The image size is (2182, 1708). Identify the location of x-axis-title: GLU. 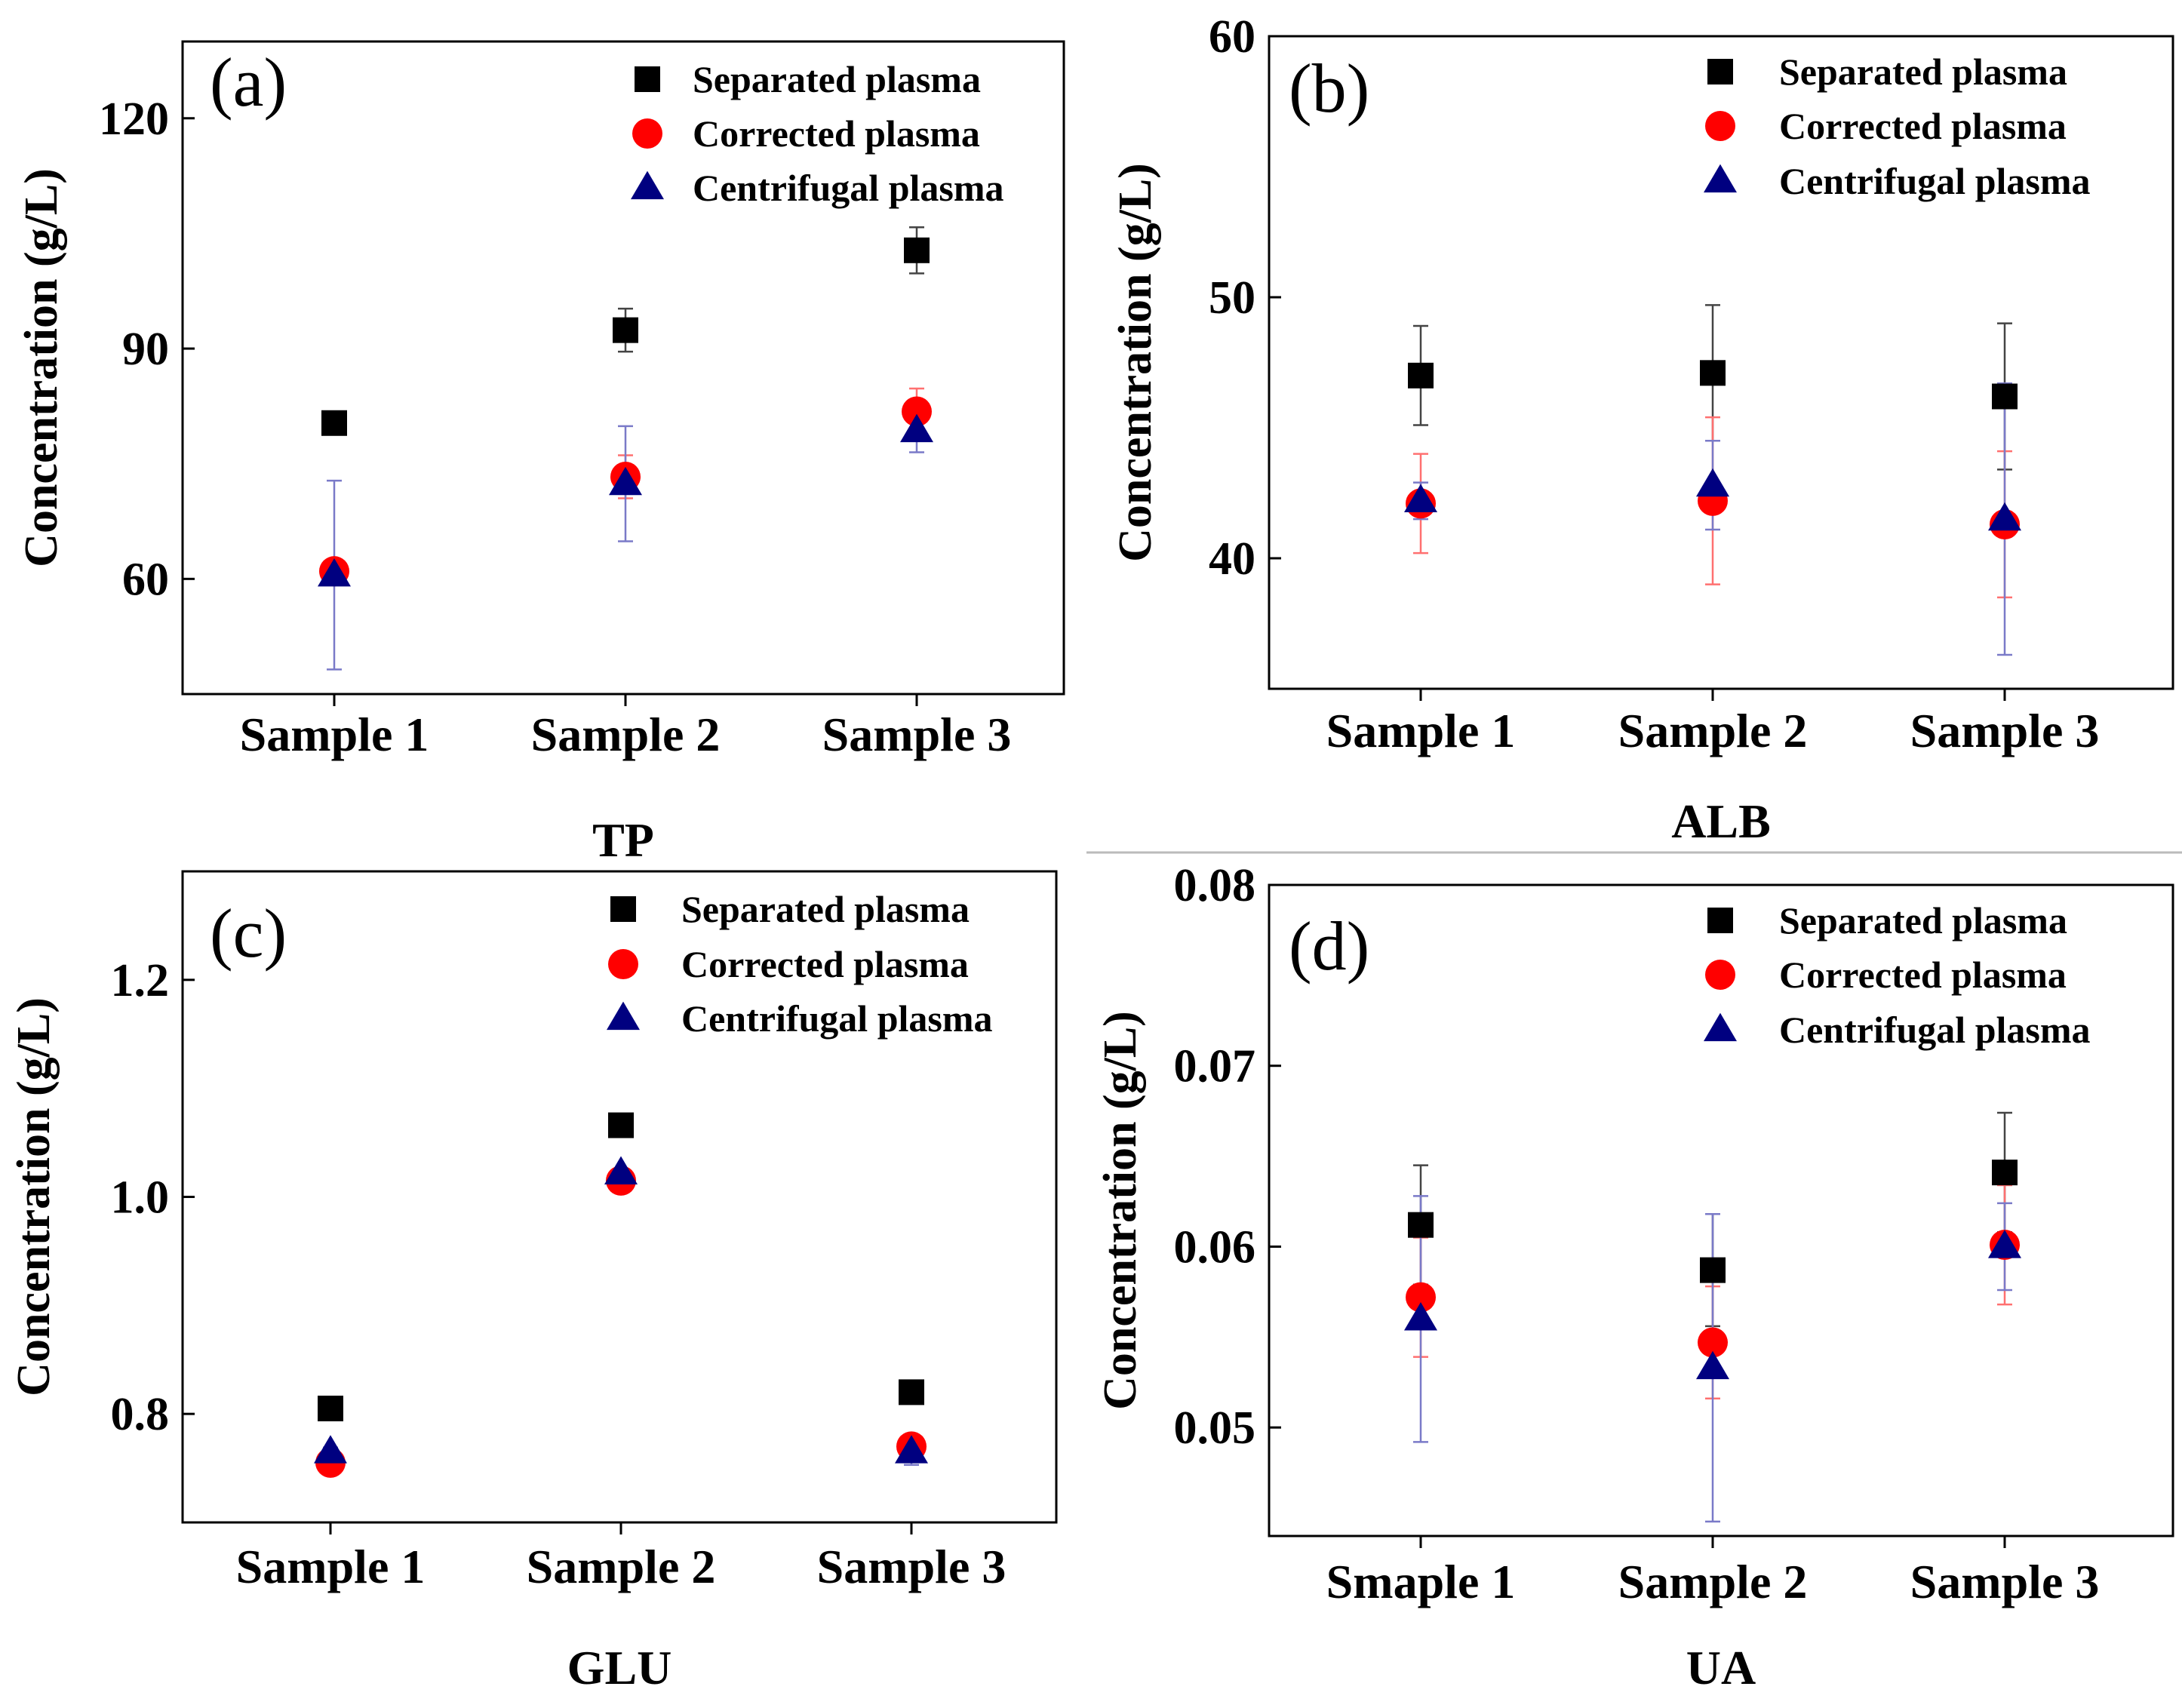
(619, 1667).